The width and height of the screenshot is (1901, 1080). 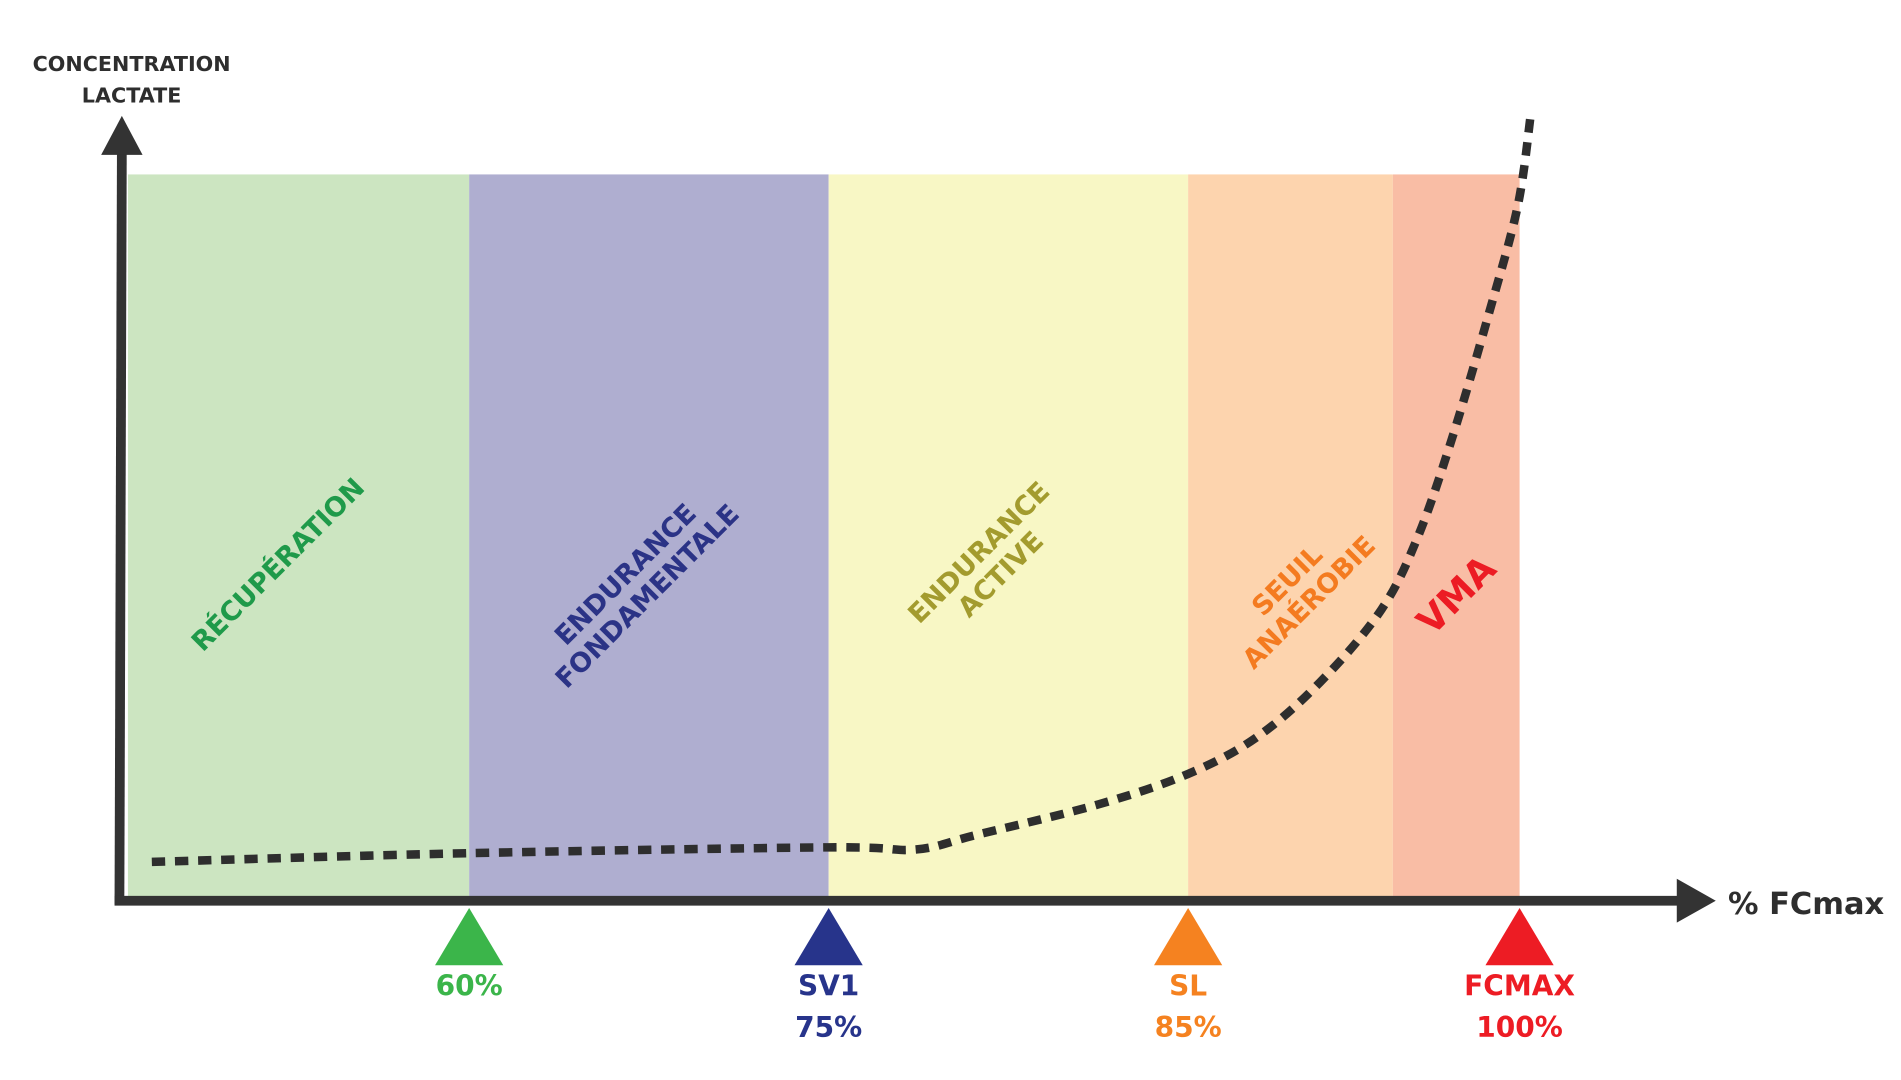 I want to click on threshold-label: 75%, so click(x=828, y=1027).